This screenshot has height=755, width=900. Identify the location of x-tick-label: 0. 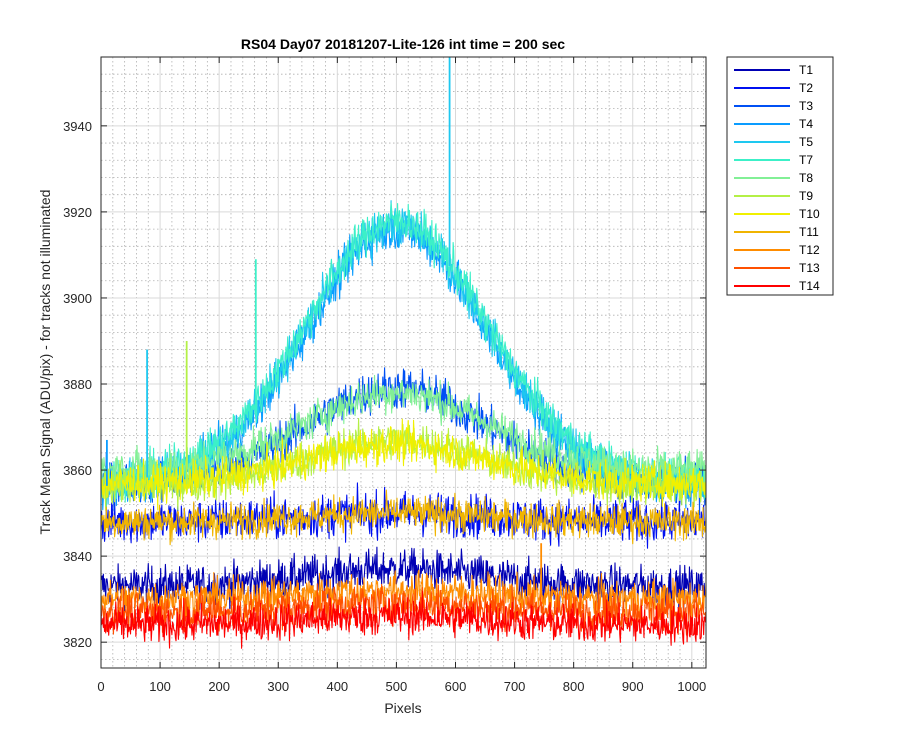
(100, 686).